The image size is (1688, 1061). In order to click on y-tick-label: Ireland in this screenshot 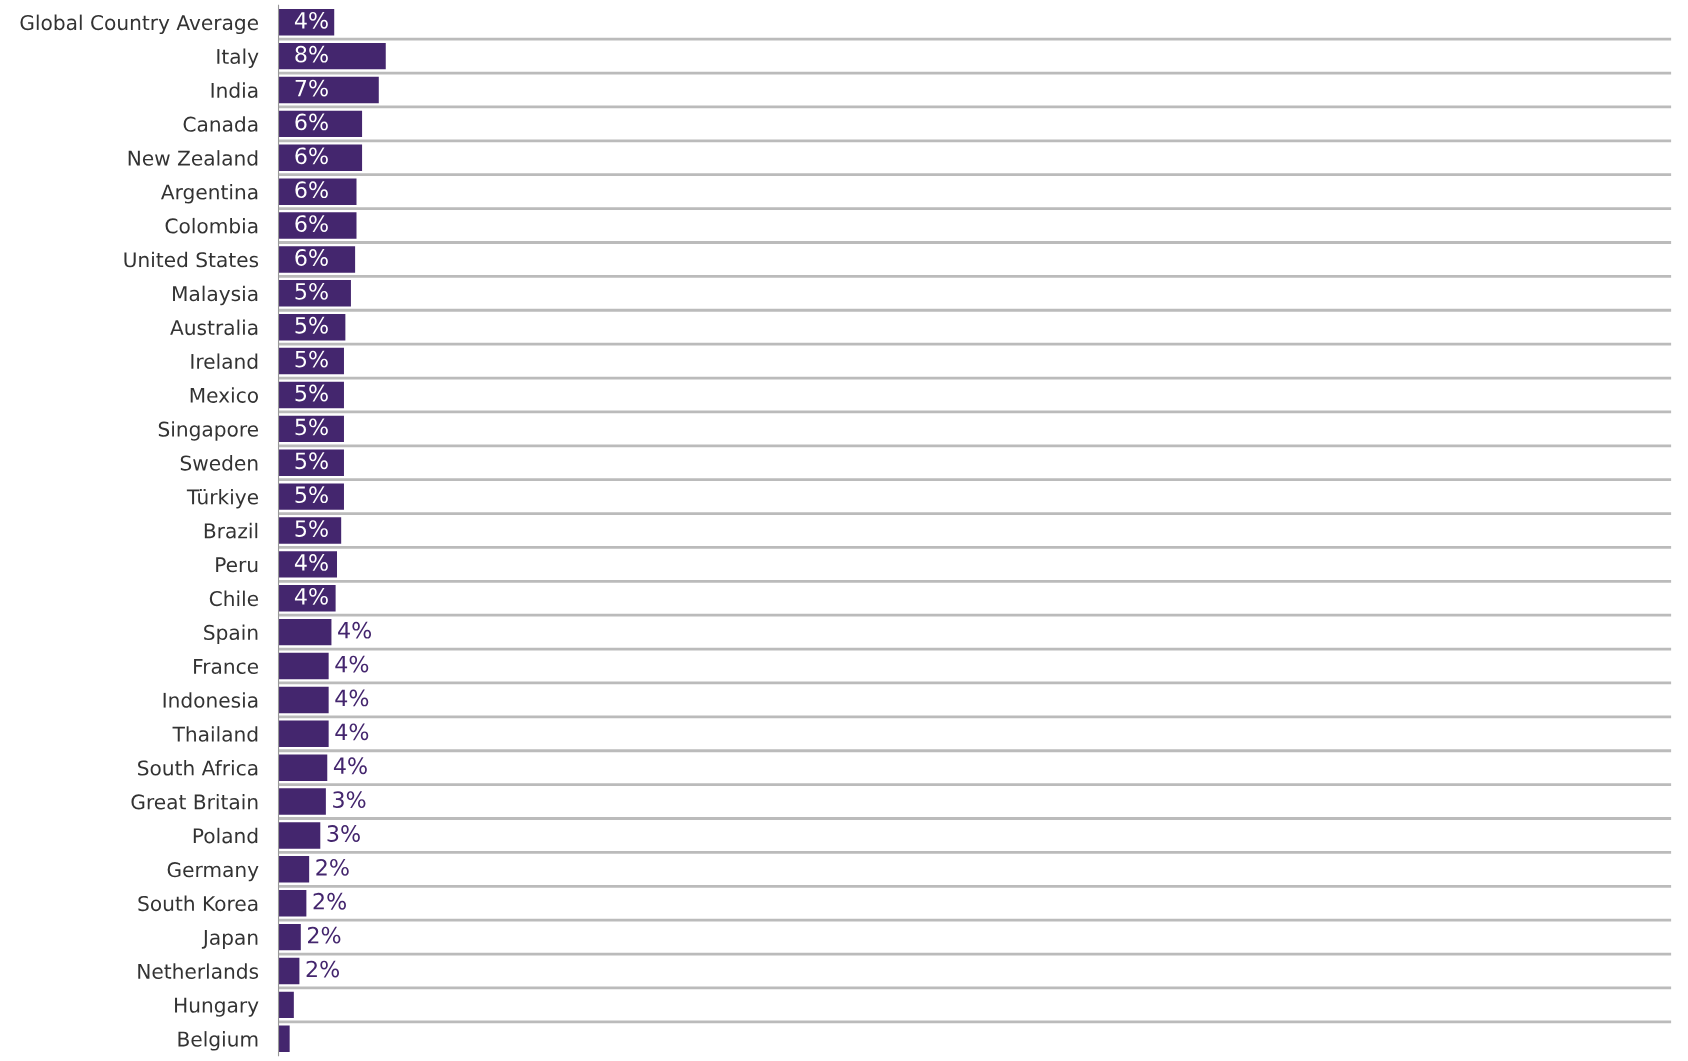, I will do `click(224, 361)`.